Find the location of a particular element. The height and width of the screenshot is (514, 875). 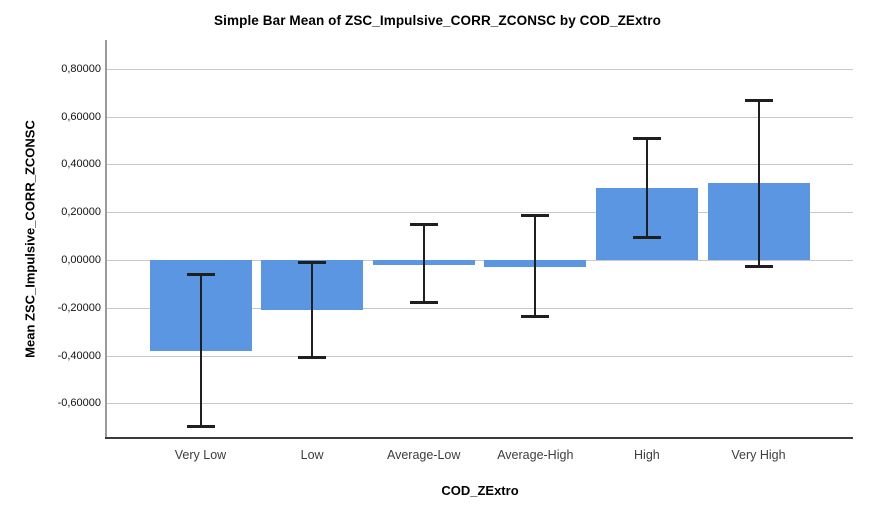

x-tick-label-average-low: Average-Low is located at coordinates (423, 455).